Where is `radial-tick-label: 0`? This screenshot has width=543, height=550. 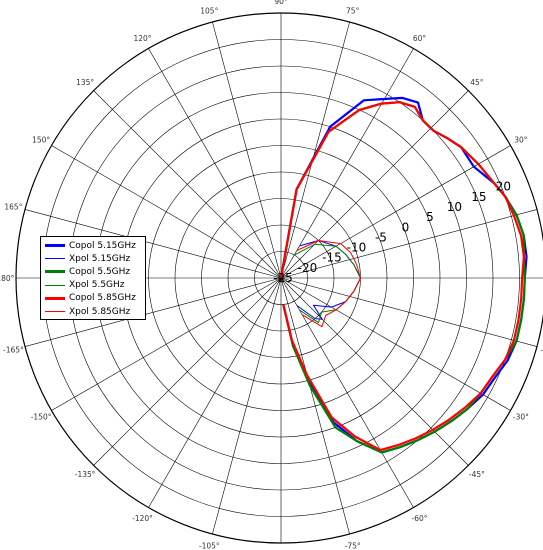 radial-tick-label: 0 is located at coordinates (406, 227).